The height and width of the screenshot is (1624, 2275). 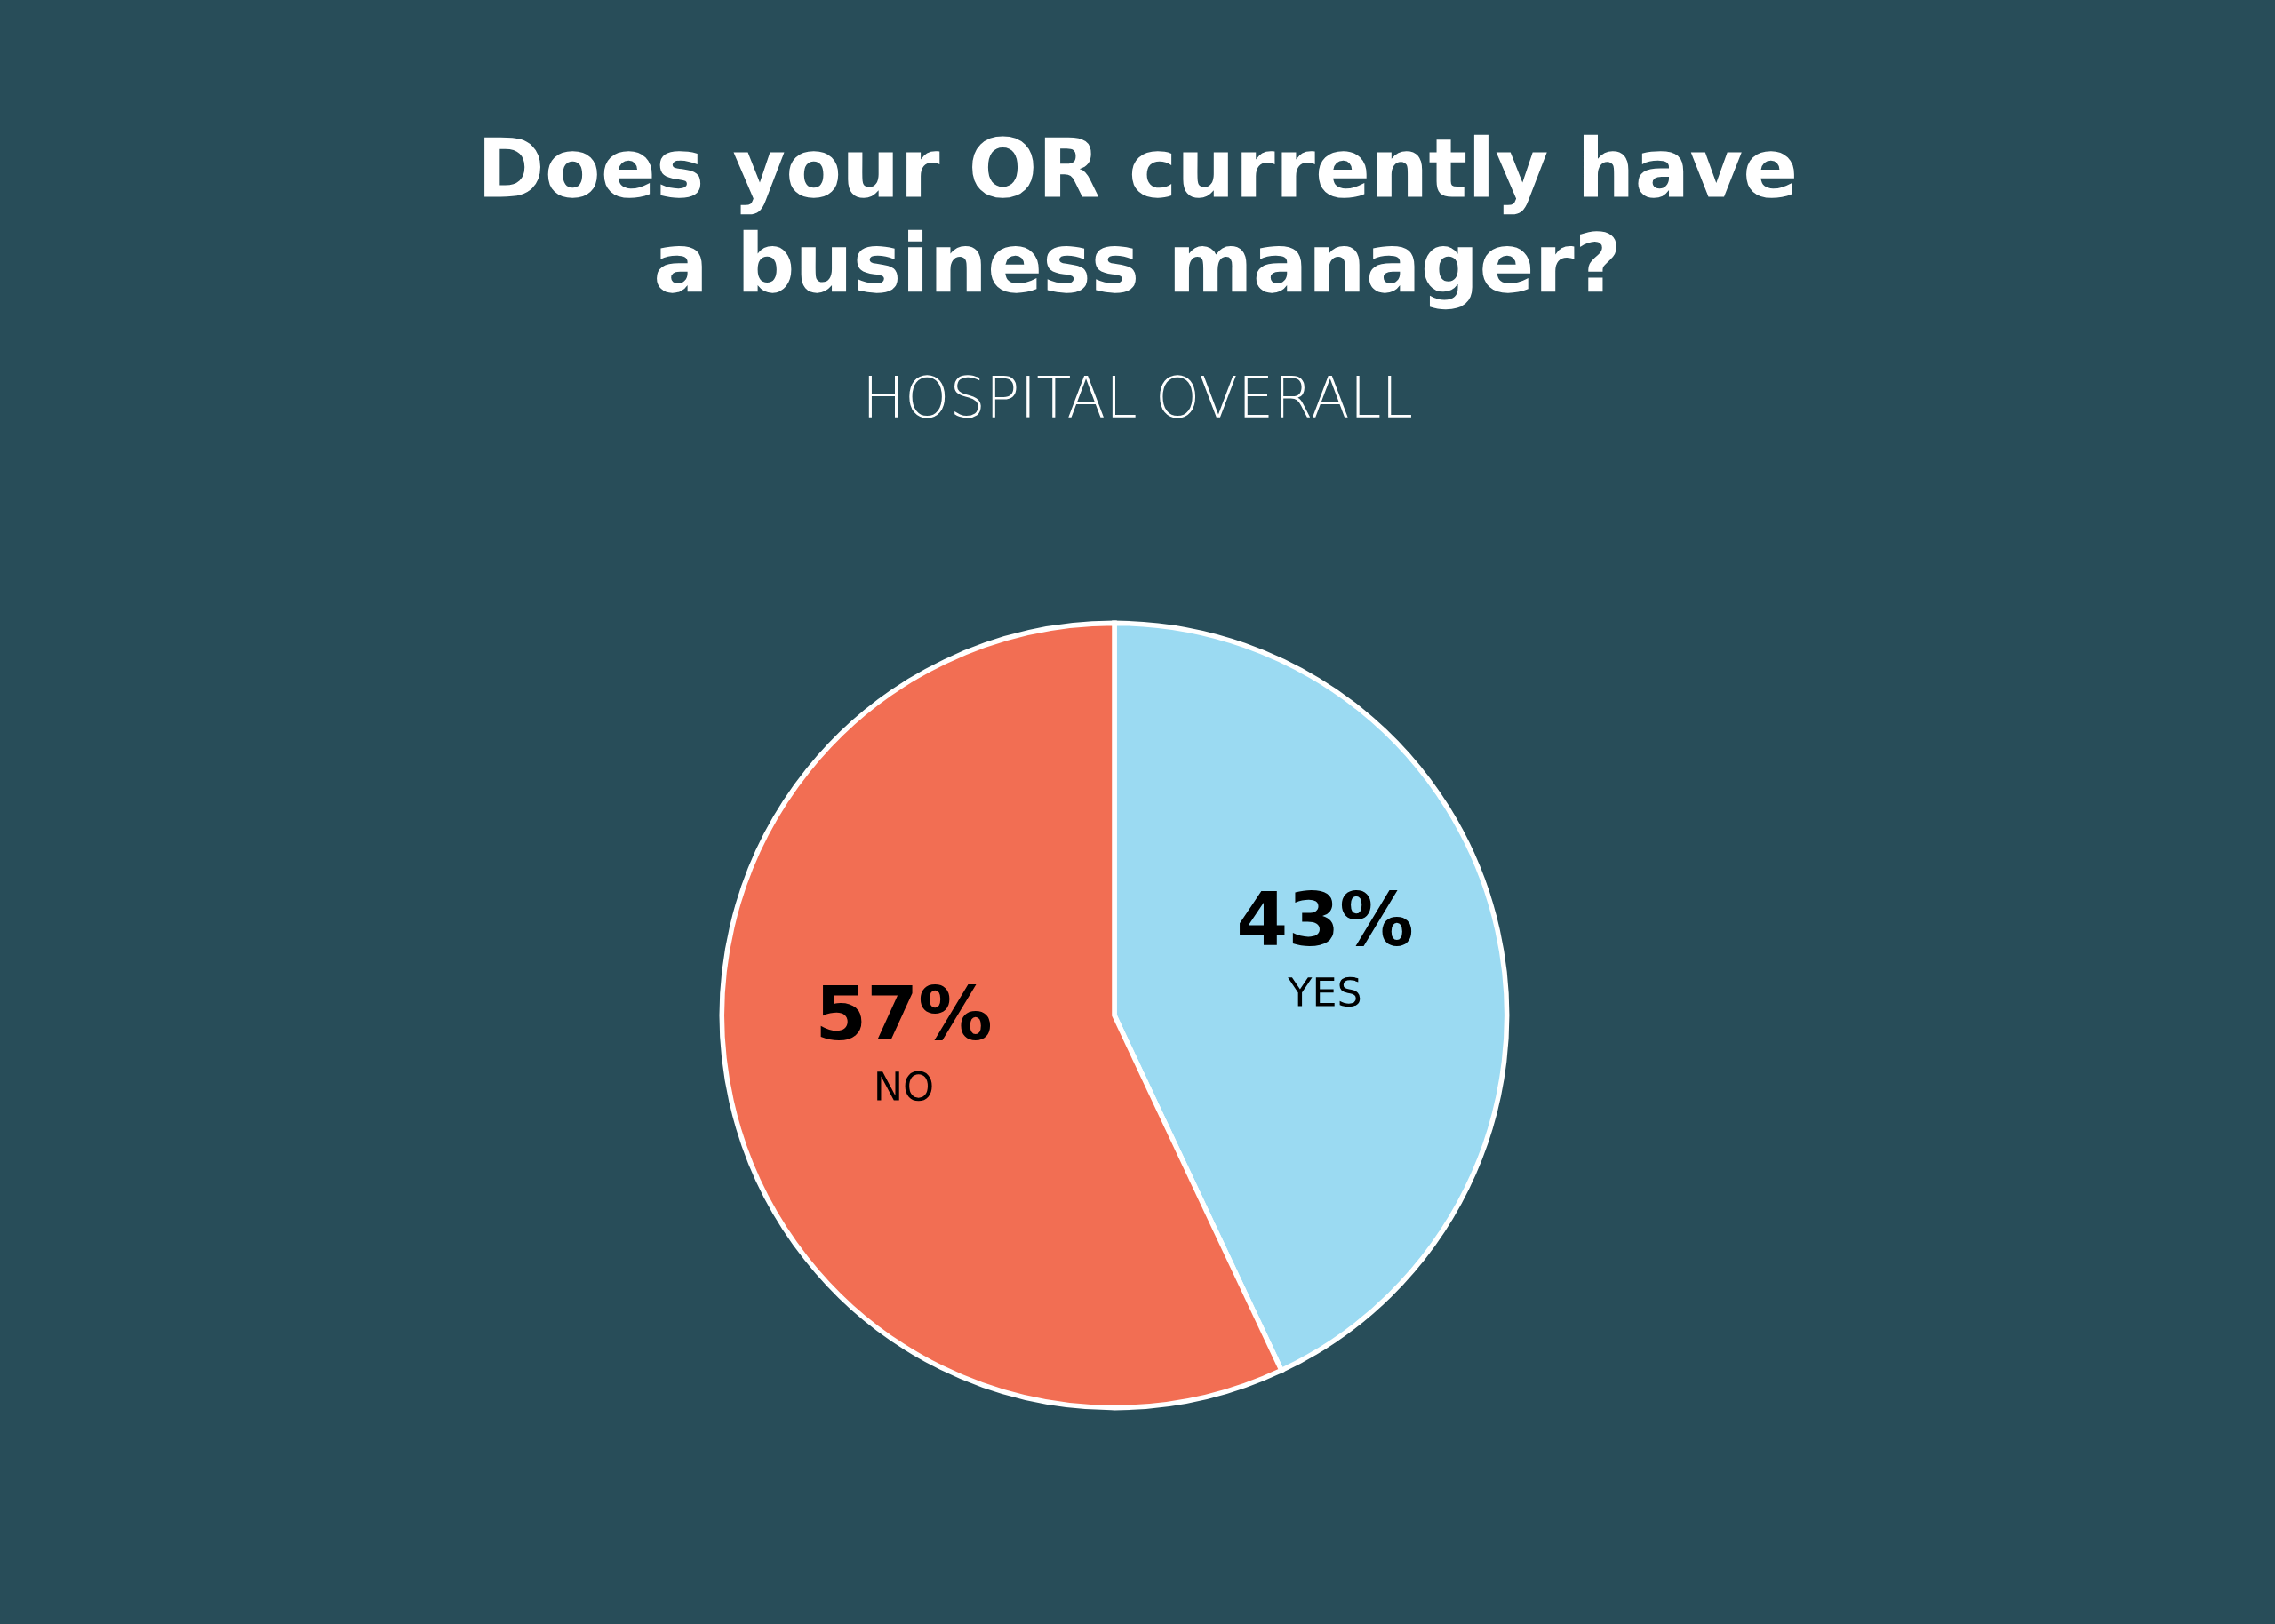 I want to click on data-label: 43%, so click(x=1326, y=918).